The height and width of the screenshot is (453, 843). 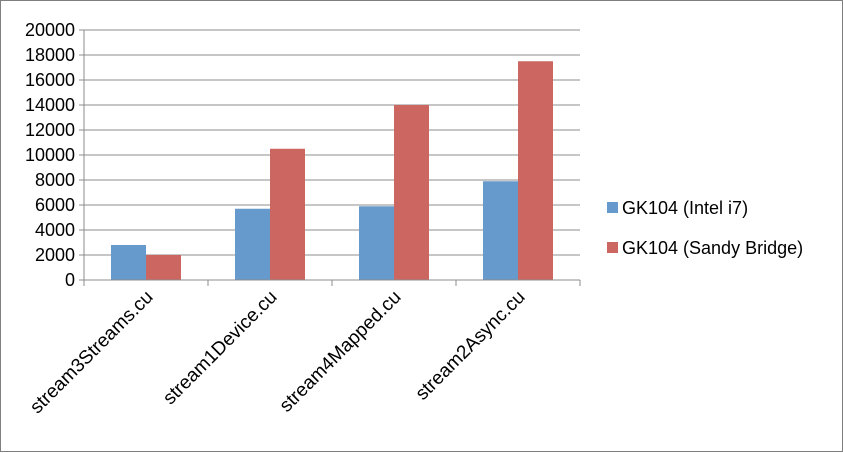 What do you see at coordinates (91, 352) in the screenshot?
I see `x-category-label: stream3Streams.cu` at bounding box center [91, 352].